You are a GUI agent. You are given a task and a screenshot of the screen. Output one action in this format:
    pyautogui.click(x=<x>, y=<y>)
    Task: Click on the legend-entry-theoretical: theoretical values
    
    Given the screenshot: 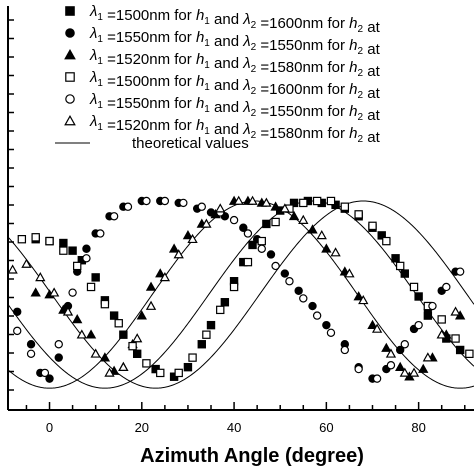 What is the action you would take?
    pyautogui.click(x=152, y=143)
    